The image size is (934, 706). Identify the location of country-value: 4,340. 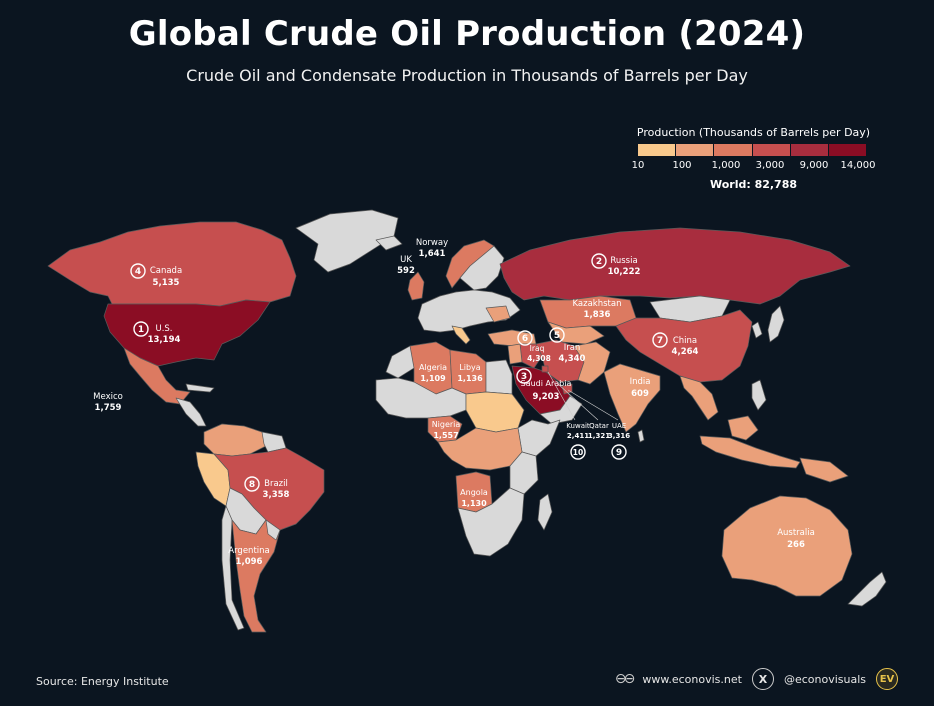
(572, 359).